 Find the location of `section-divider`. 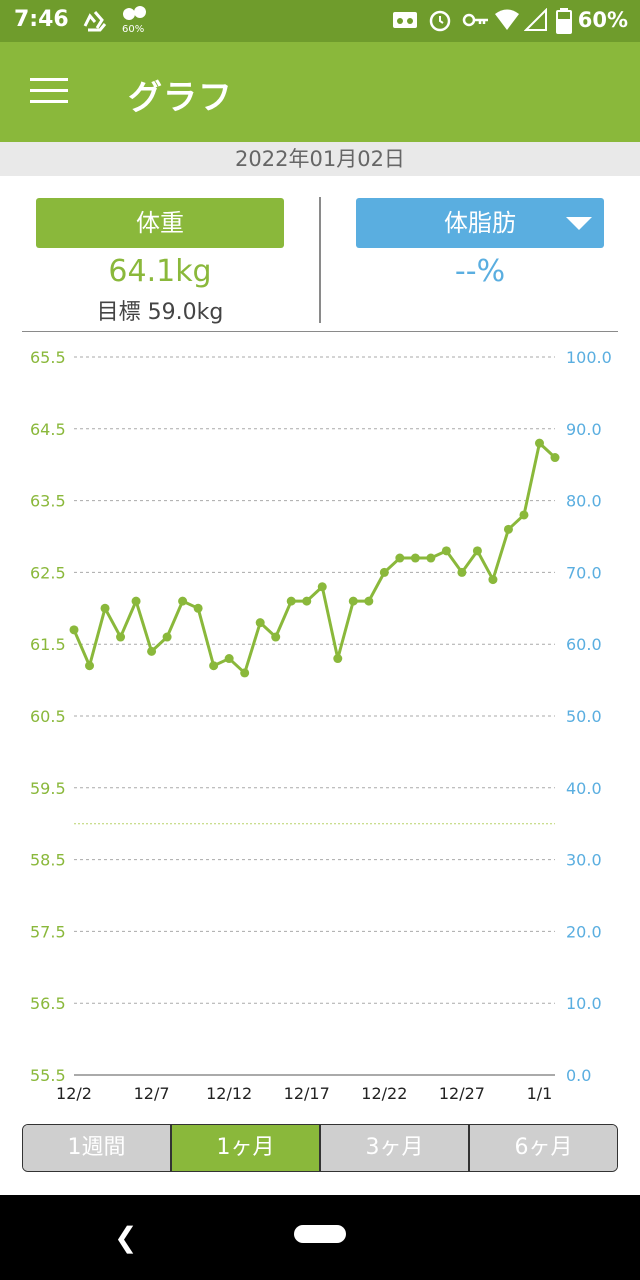

section-divider is located at coordinates (320, 331).